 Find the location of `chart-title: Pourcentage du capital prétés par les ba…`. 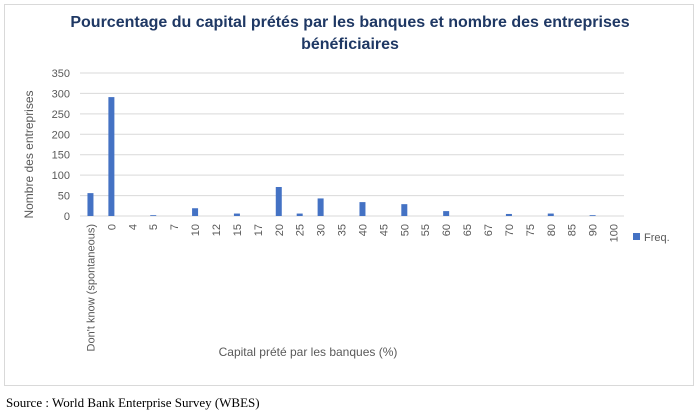

chart-title: Pourcentage du capital prétés par les ba… is located at coordinates (350, 33).